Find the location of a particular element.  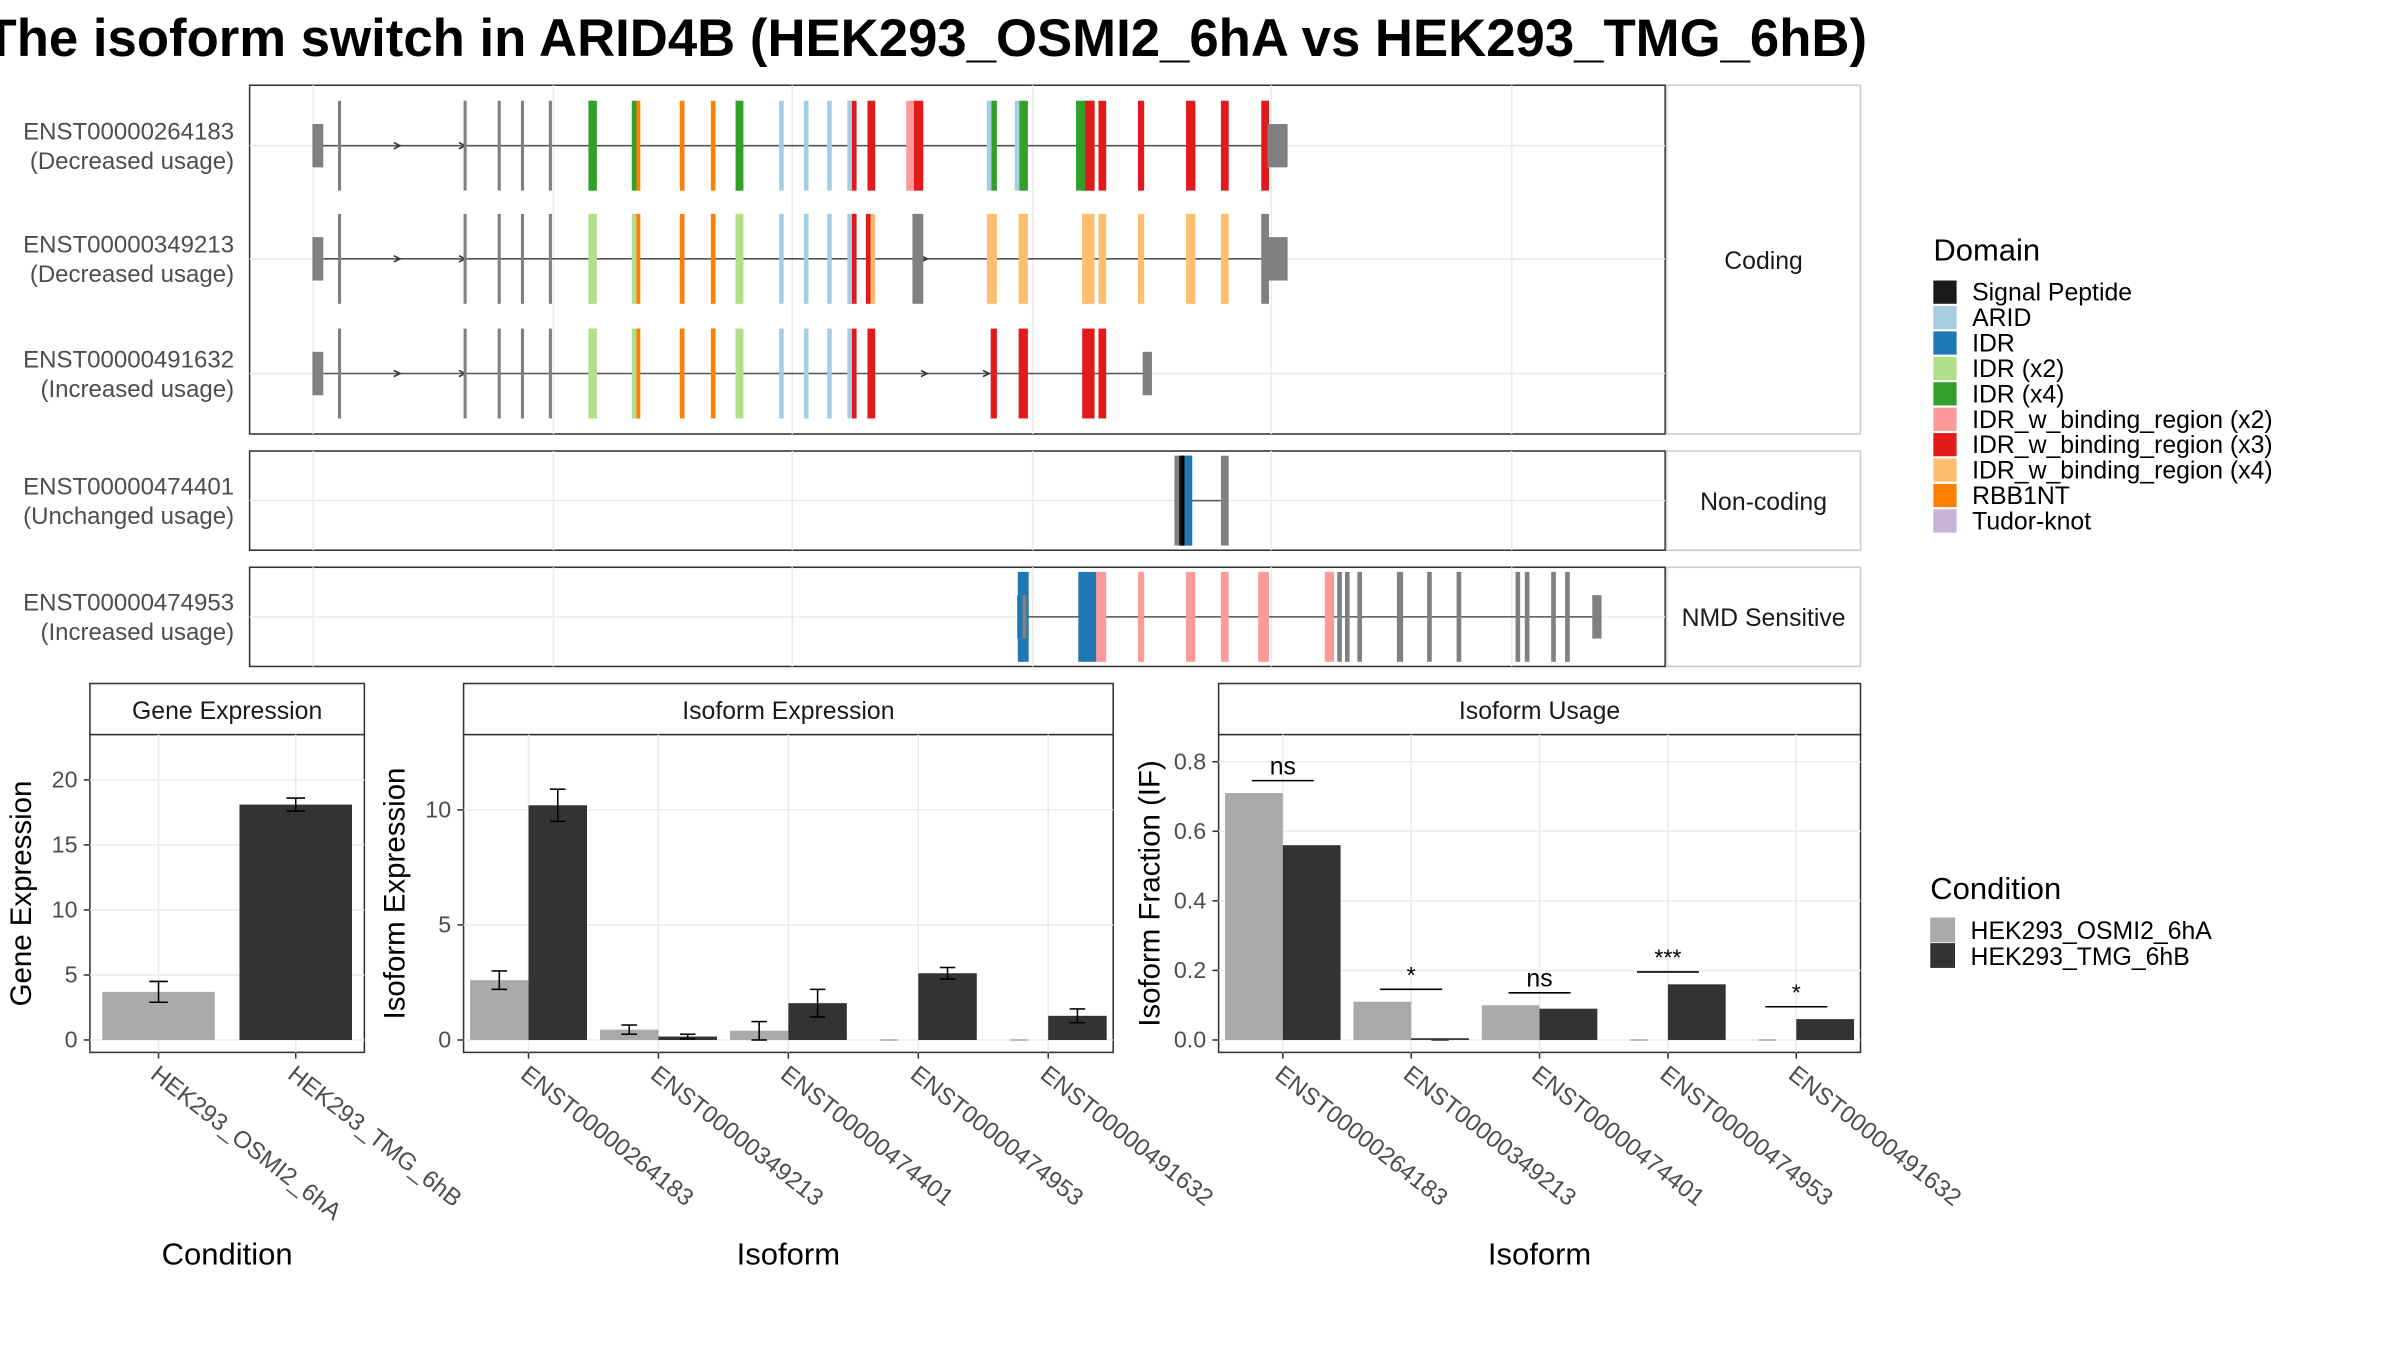

x-axis-label: Isoform is located at coordinates (1539, 1254).